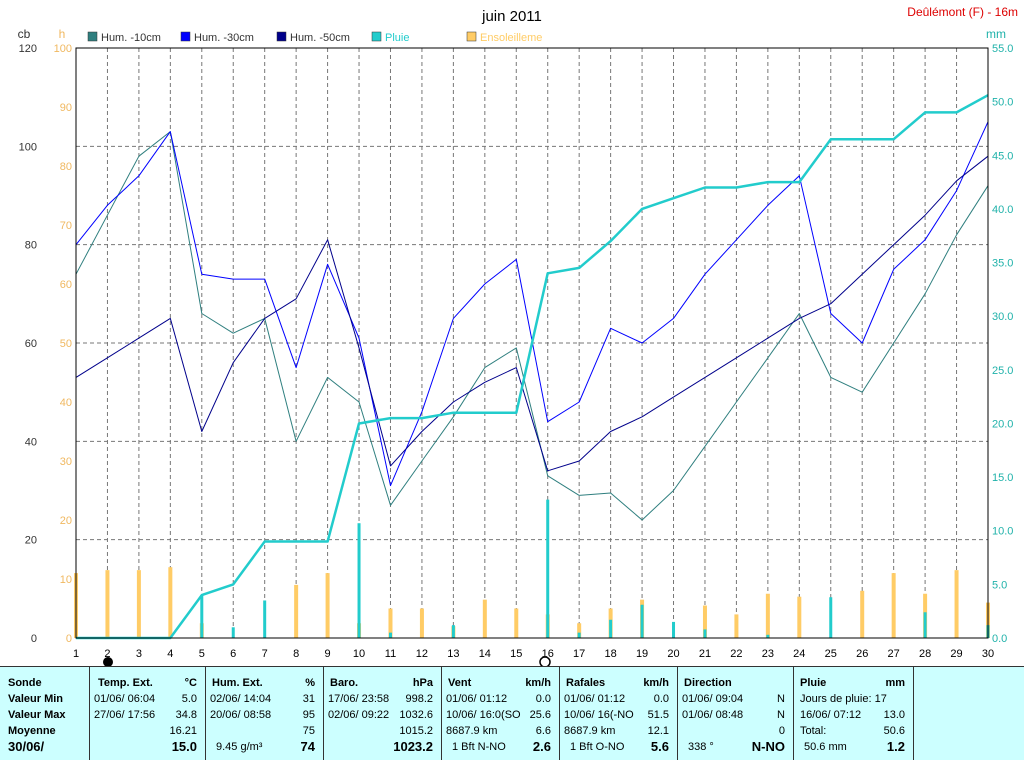 The image size is (1024, 760). What do you see at coordinates (642, 654) in the screenshot?
I see `x-tick-label: 19` at bounding box center [642, 654].